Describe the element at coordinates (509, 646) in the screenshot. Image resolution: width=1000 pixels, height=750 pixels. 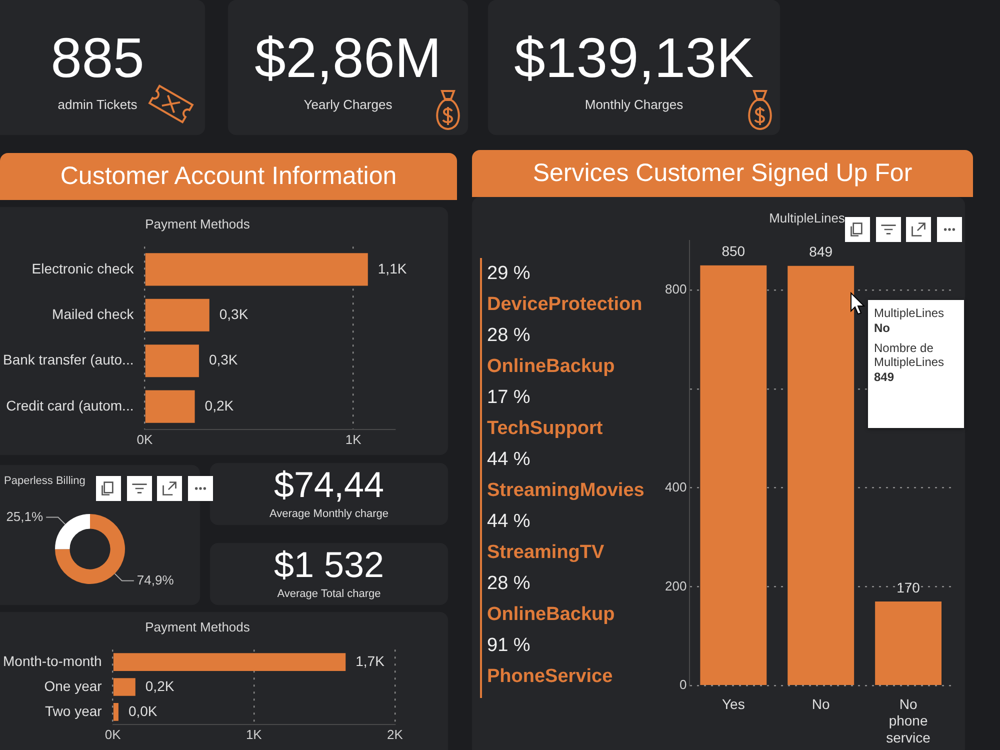
I see `text: 91 %` at that location.